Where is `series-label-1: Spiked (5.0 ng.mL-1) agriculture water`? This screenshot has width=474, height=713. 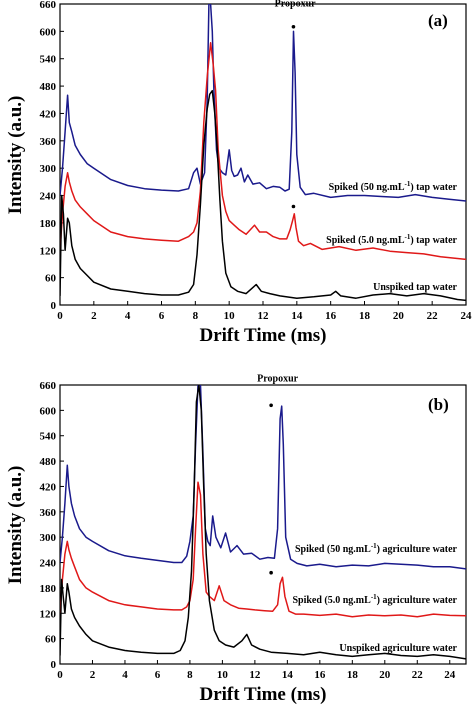
series-label-1: Spiked (5.0 ng.mL-1) agriculture water is located at coordinates (374, 599).